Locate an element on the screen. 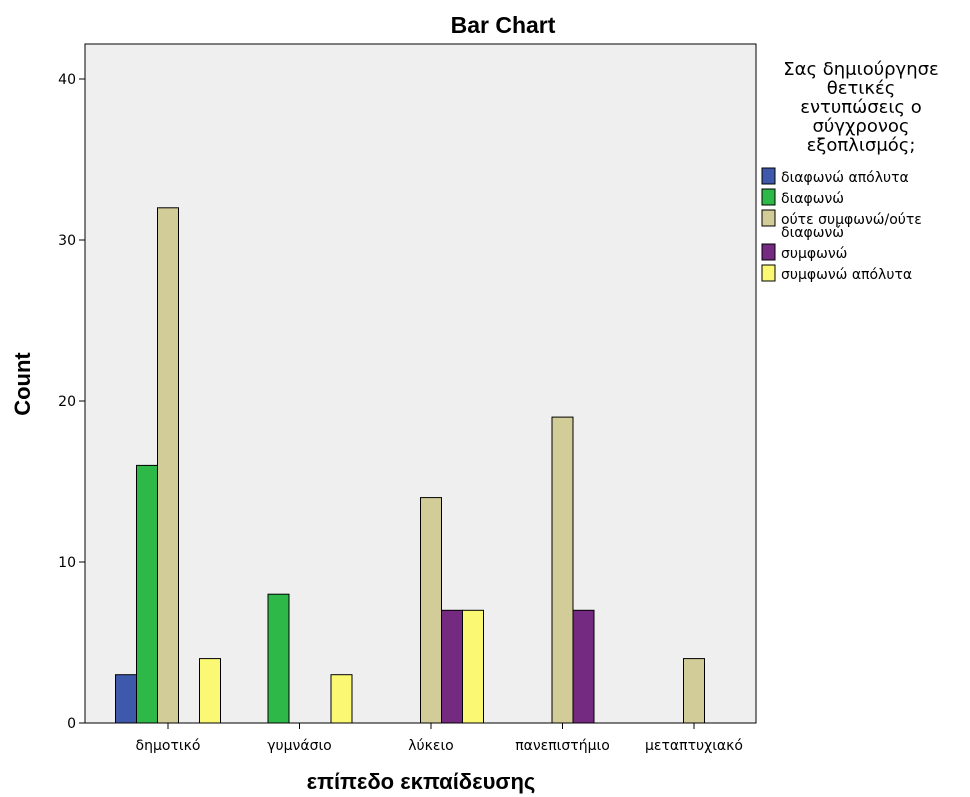 Image resolution: width=970 pixels, height=797 pixels. x-tick-label: μεταπτυχιακό is located at coordinates (694, 746).